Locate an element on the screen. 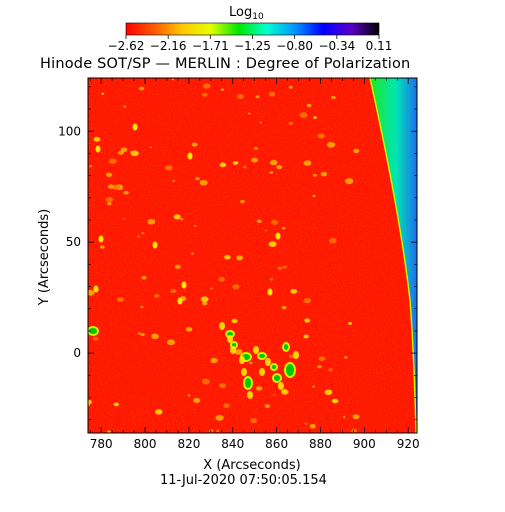 This screenshot has width=505, height=512. x-tick-label: 820 is located at coordinates (188, 444).